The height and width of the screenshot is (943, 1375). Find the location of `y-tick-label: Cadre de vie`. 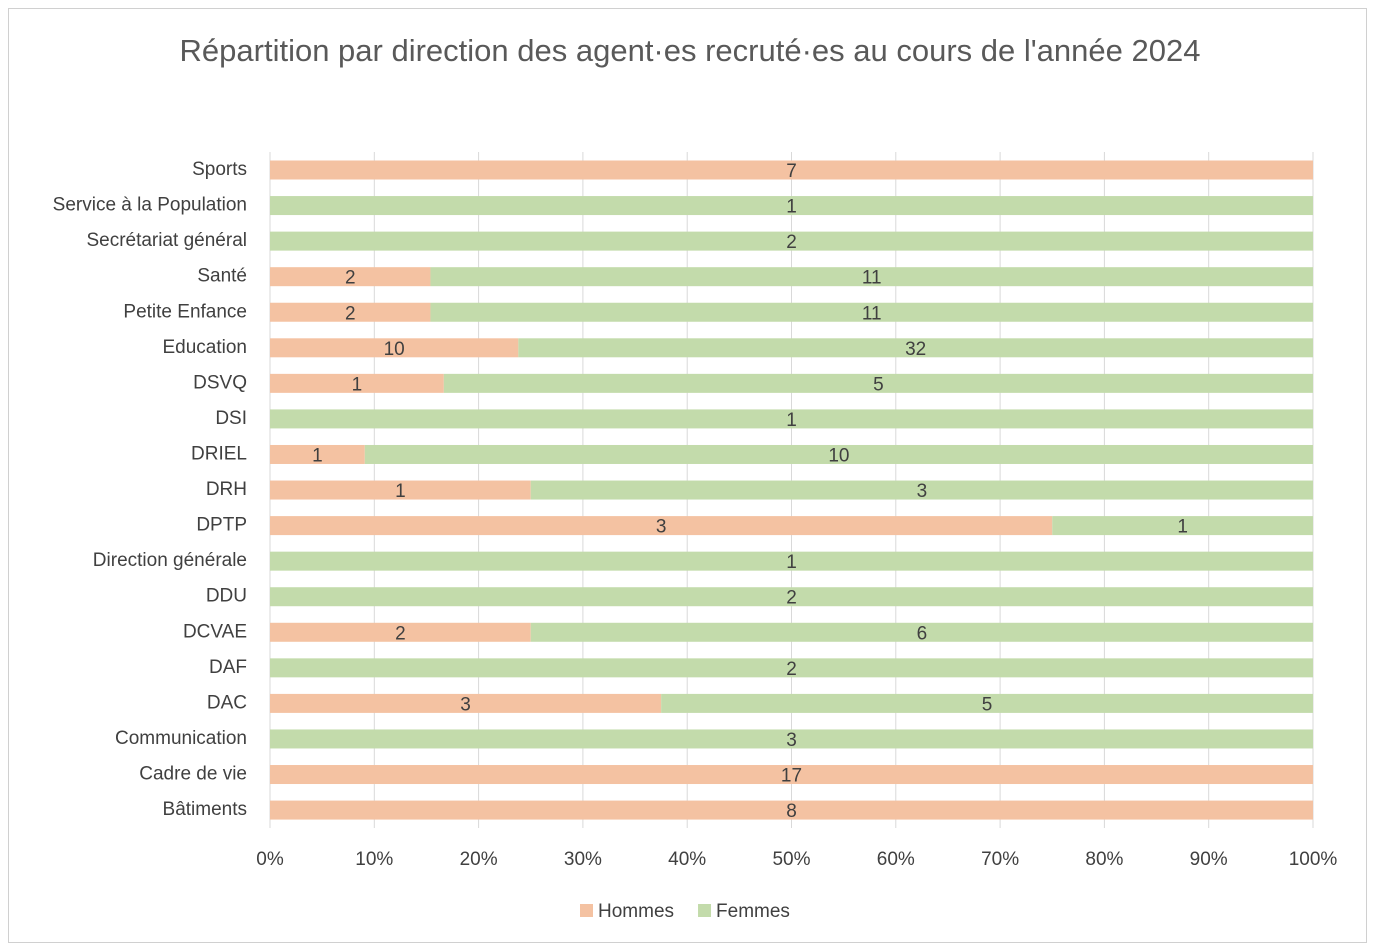

y-tick-label: Cadre de vie is located at coordinates (193, 774).